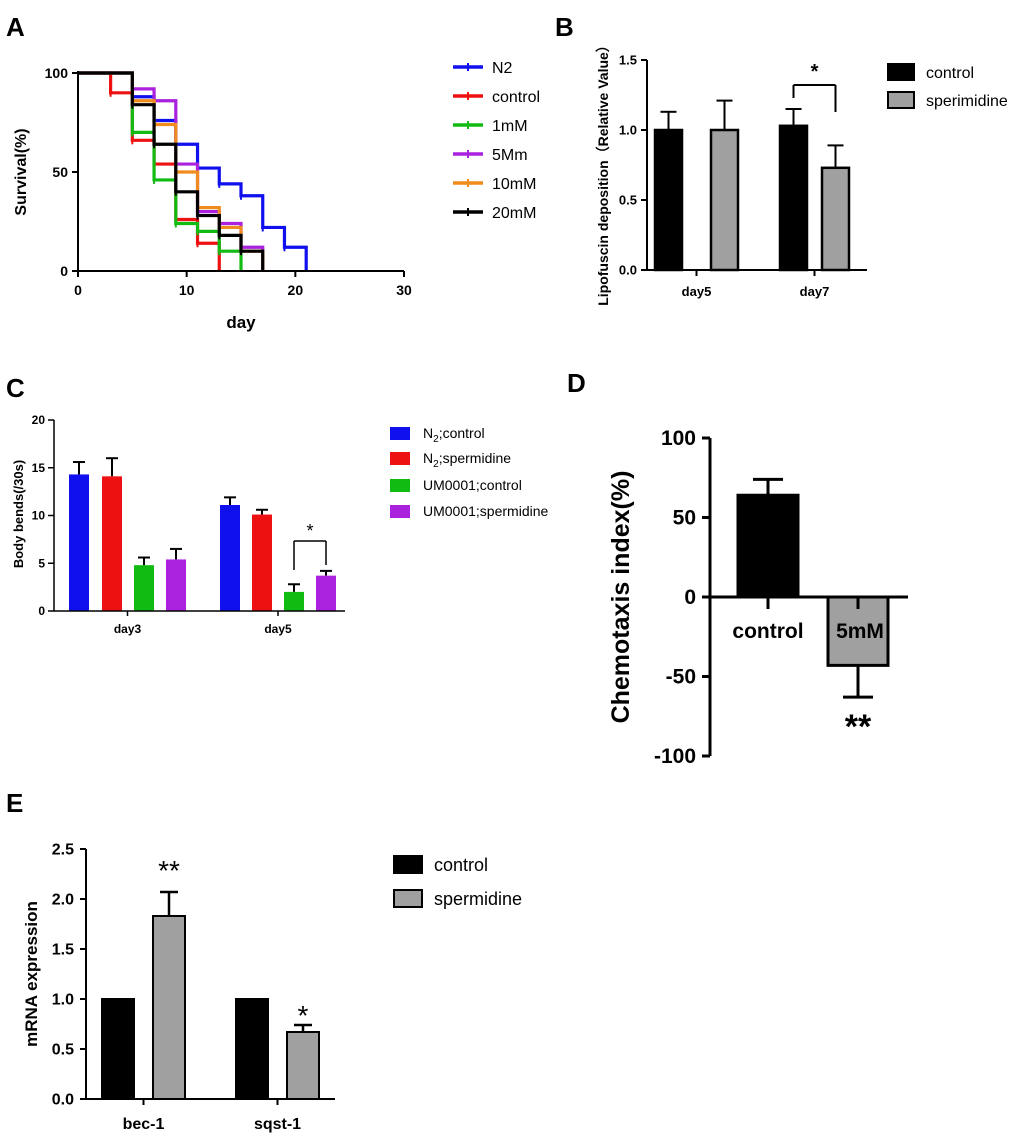 The image size is (1020, 1140). Describe the element at coordinates (472, 485) in the screenshot. I see `legend-label-um0001-control: UM0001;control` at that location.